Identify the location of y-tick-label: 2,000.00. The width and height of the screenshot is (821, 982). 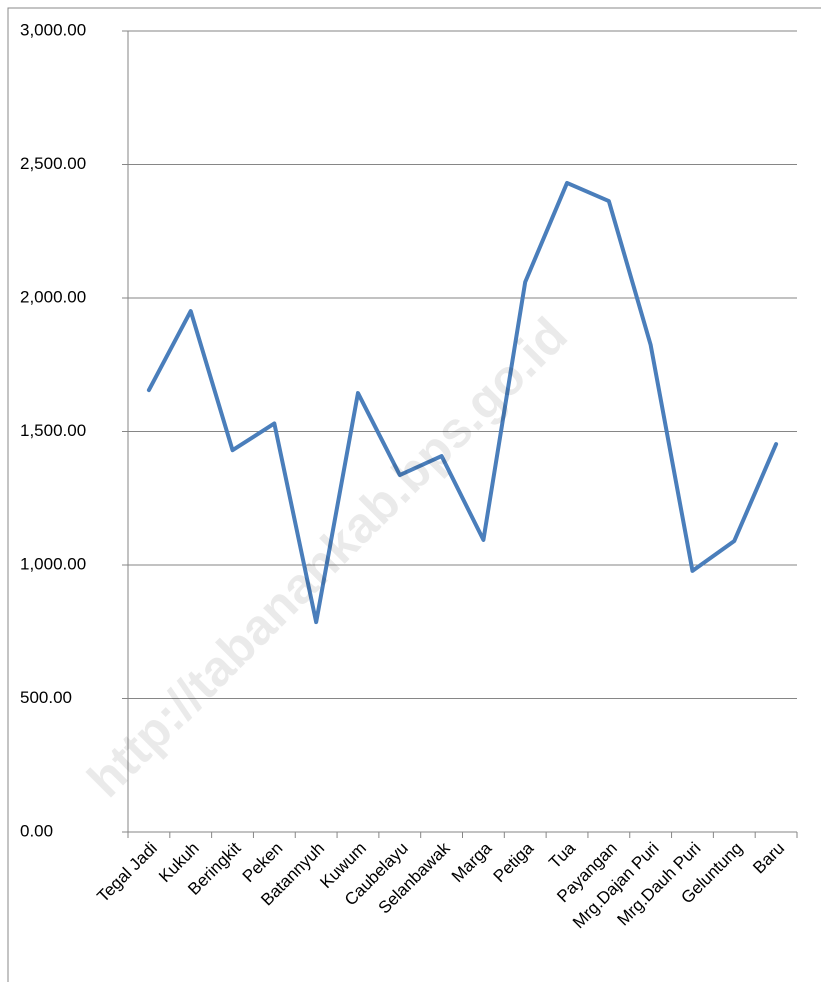
(53, 296).